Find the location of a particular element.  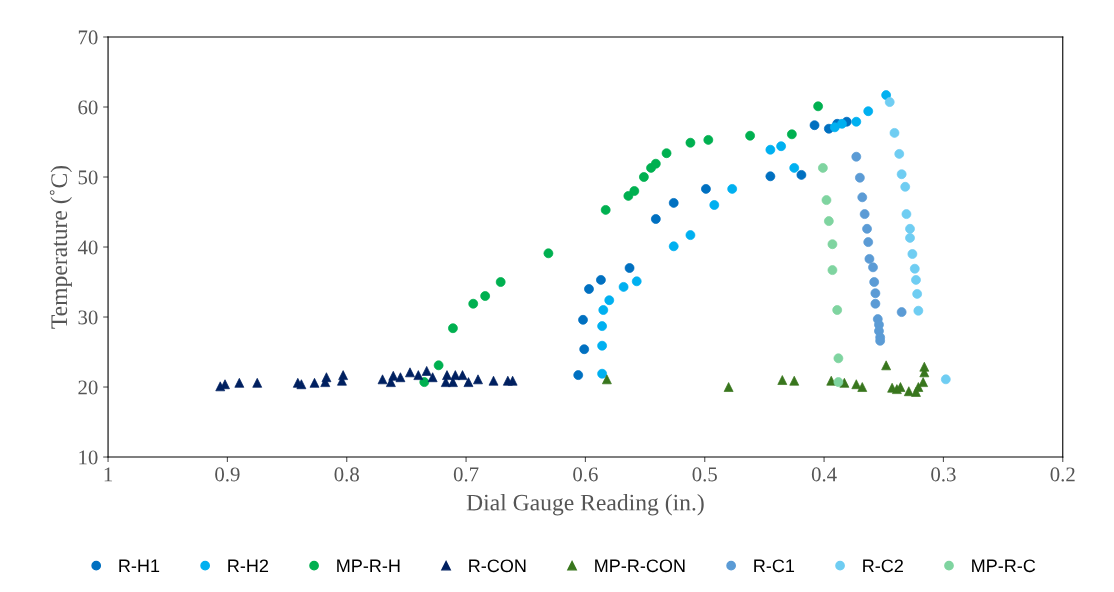

legend-label: MP-R-CON is located at coordinates (640, 566).